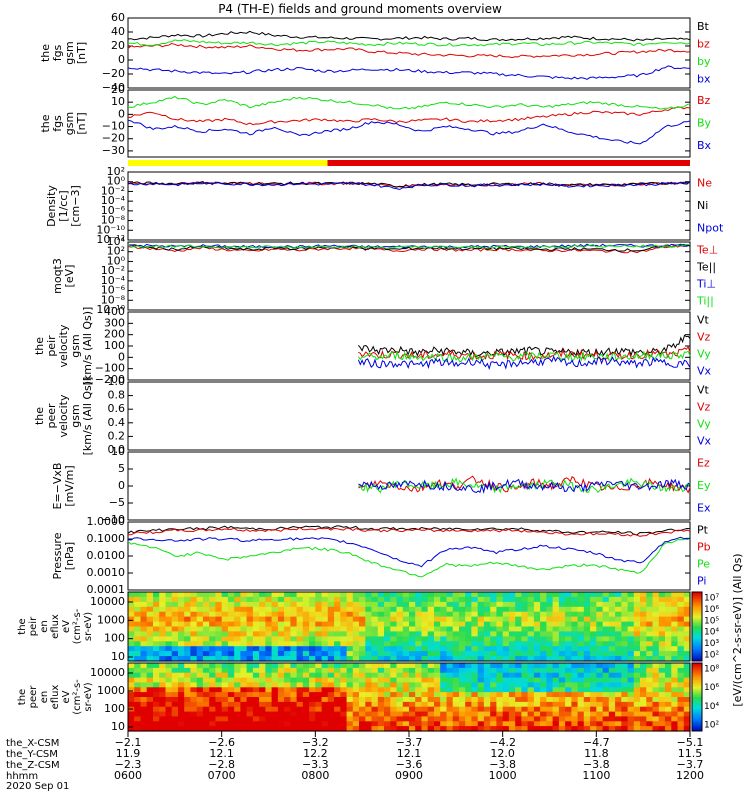 The width and height of the screenshot is (750, 800). I want to click on legend-label-Vy: Vy, so click(704, 354).